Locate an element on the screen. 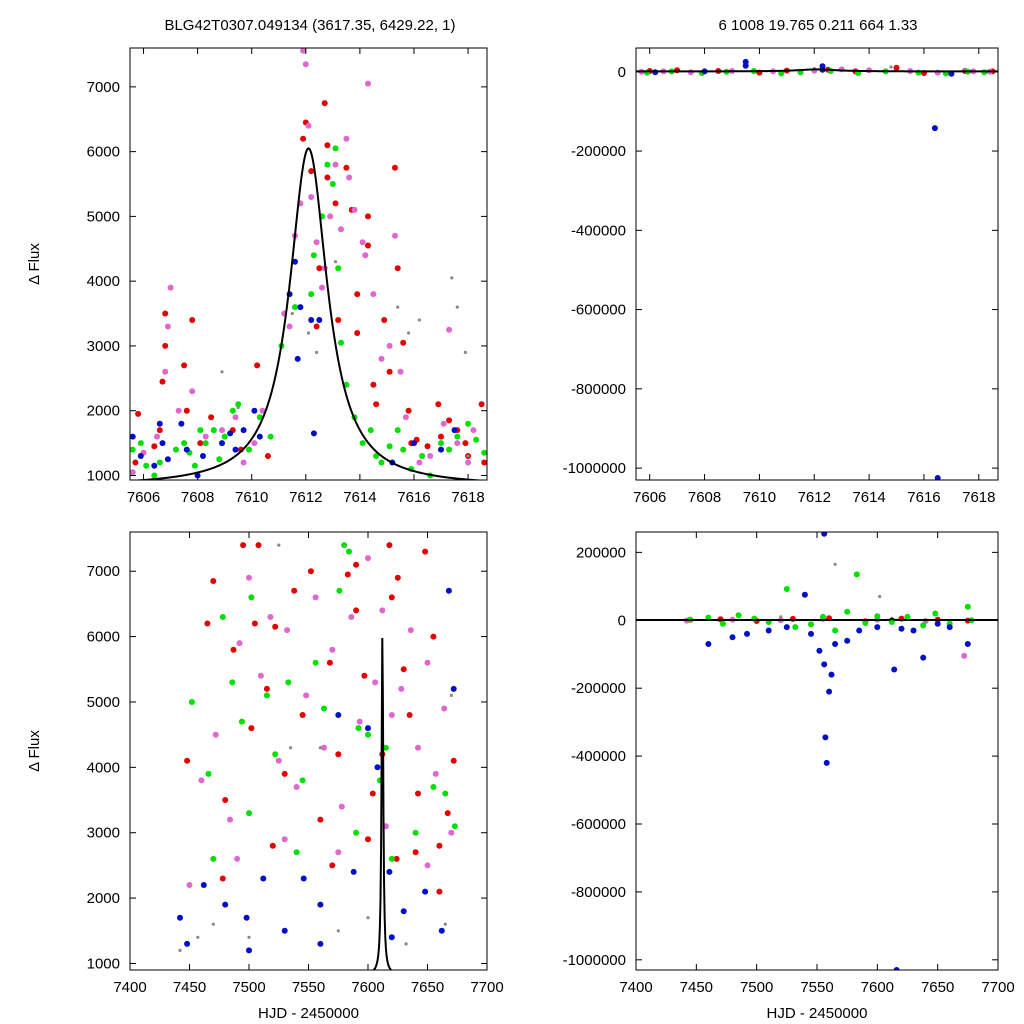 This screenshot has height=1024, width=1024. y-tick-label: 6000 is located at coordinates (103, 637).